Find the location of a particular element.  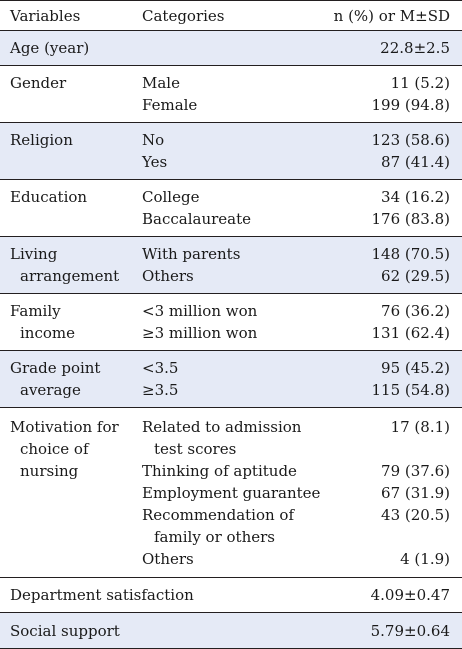

variable-label-cont: arrangement is located at coordinates (70, 276).